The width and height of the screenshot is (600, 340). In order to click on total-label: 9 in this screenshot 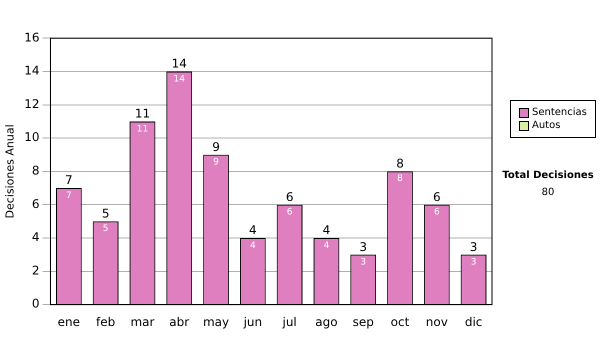, I will do `click(216, 147)`.